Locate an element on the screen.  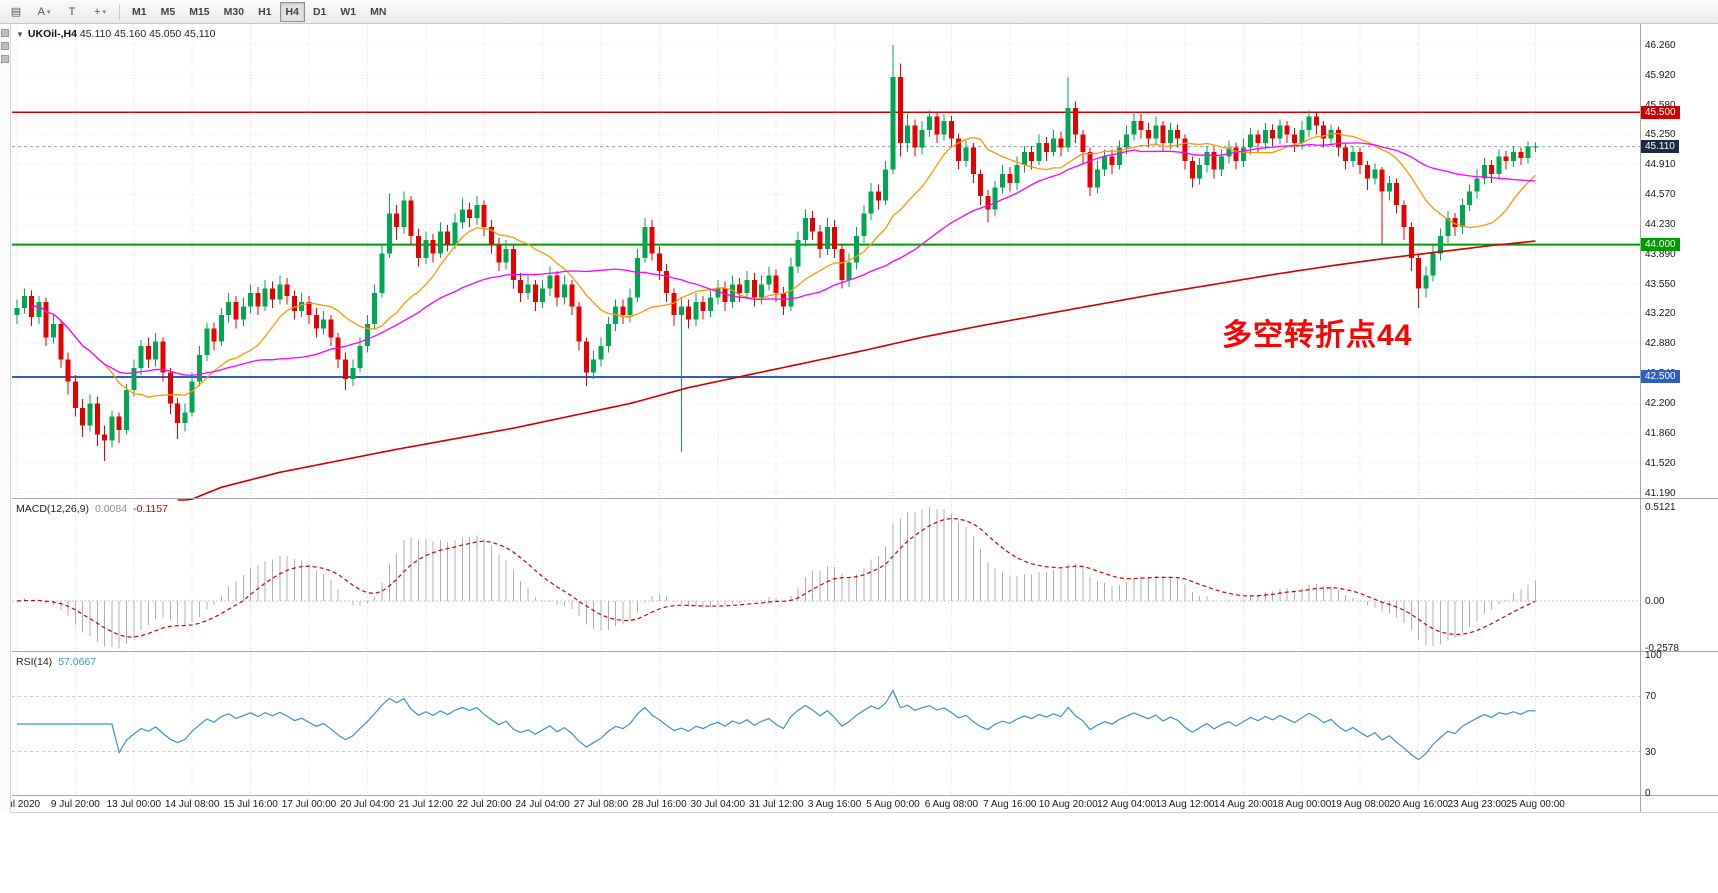
toolbar-icon-group: ▤ A ▾ T + ▾ is located at coordinates (58, 12).